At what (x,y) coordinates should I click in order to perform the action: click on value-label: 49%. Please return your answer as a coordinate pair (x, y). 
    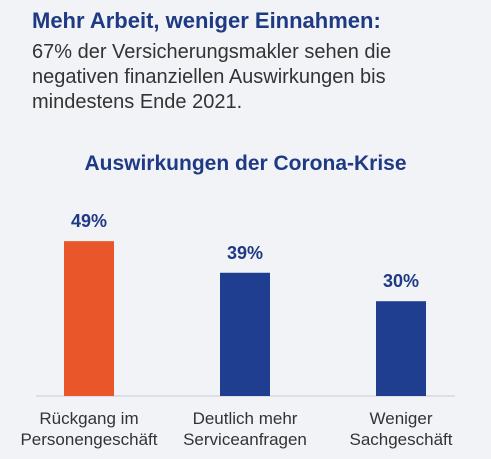
    Looking at the image, I should click on (89, 221).